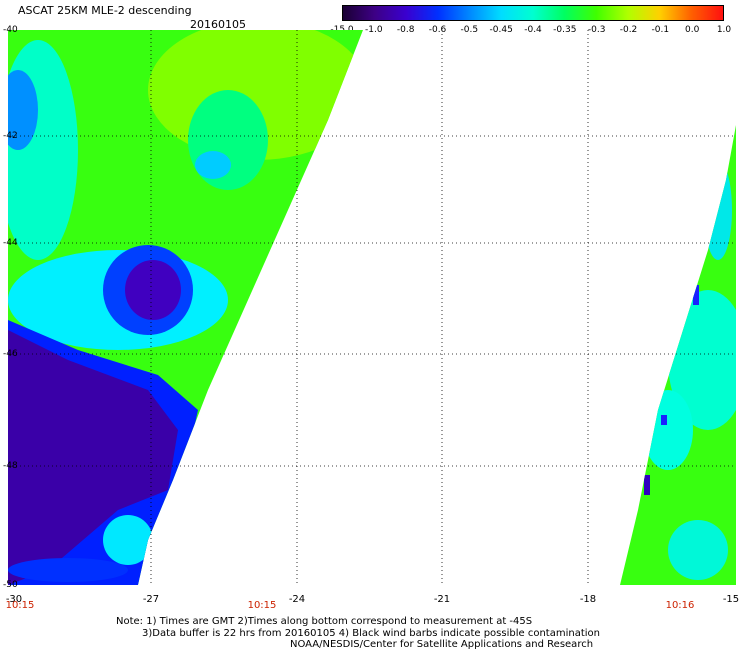 This screenshot has width=740, height=650. What do you see at coordinates (297, 599) in the screenshot?
I see `longitude-label: -24` at bounding box center [297, 599].